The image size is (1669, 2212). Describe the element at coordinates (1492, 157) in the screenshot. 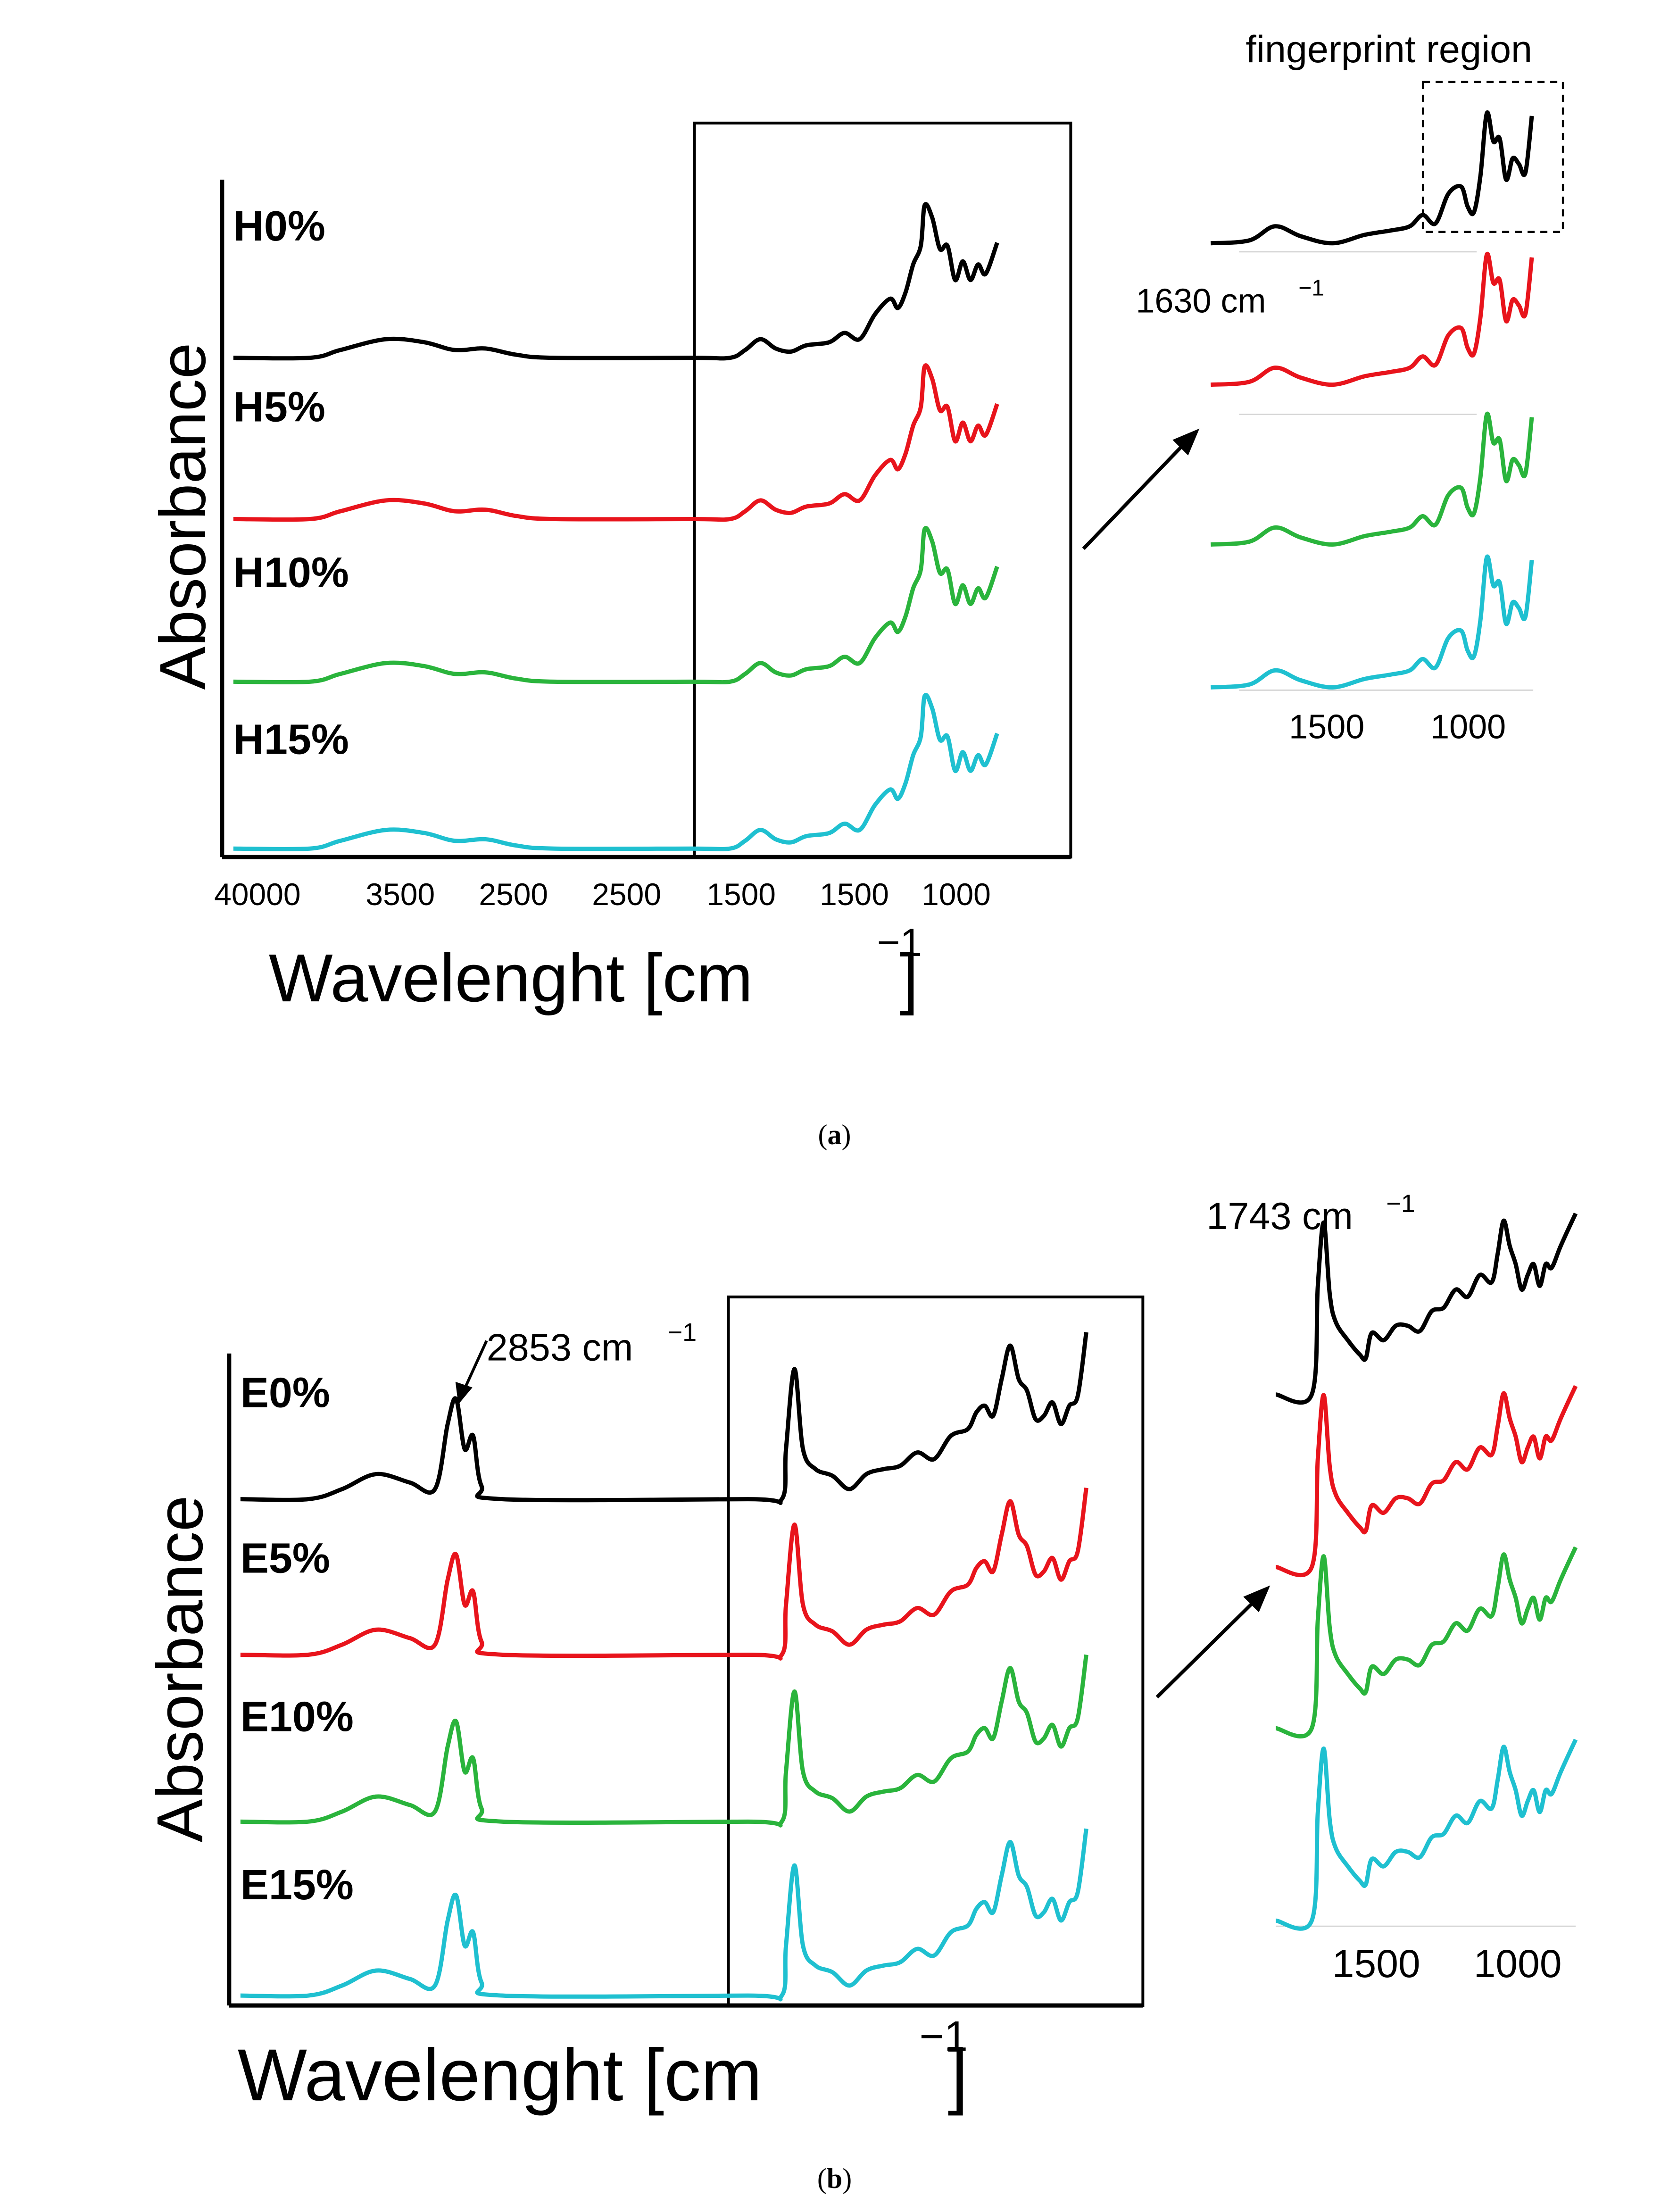

I see `fingerprint-region-box` at that location.